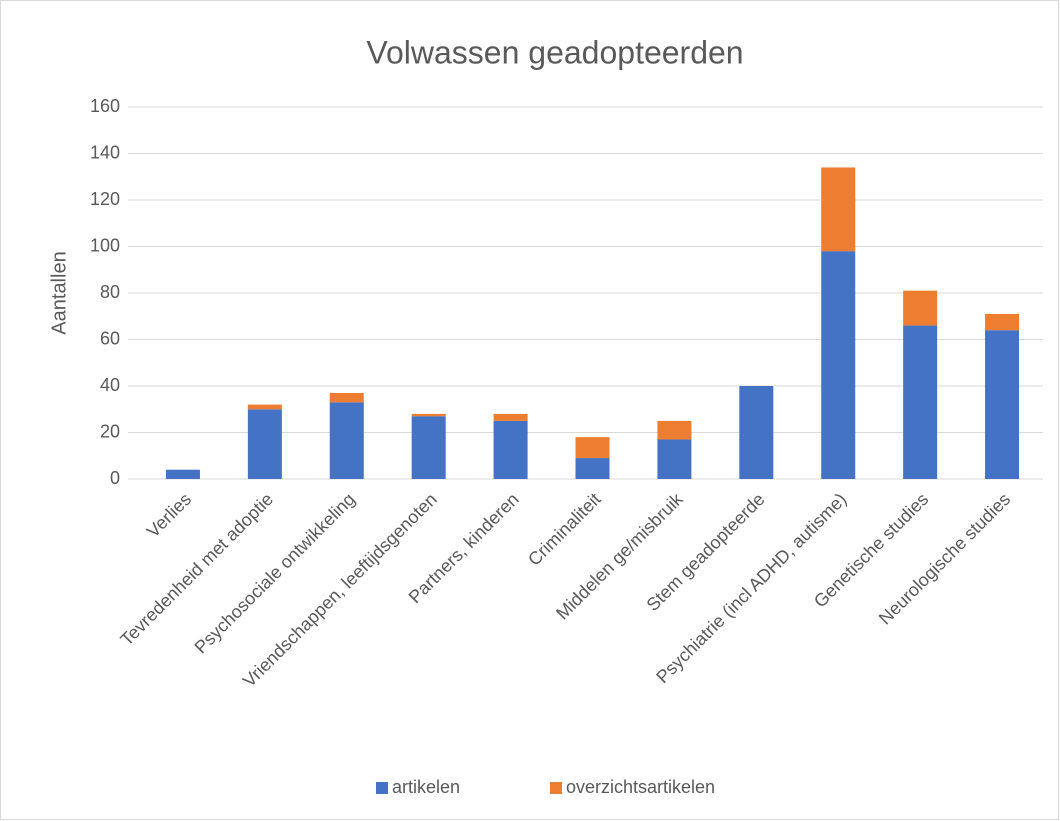 Image resolution: width=1060 pixels, height=821 pixels. I want to click on y-tick-label: 120, so click(105, 199).